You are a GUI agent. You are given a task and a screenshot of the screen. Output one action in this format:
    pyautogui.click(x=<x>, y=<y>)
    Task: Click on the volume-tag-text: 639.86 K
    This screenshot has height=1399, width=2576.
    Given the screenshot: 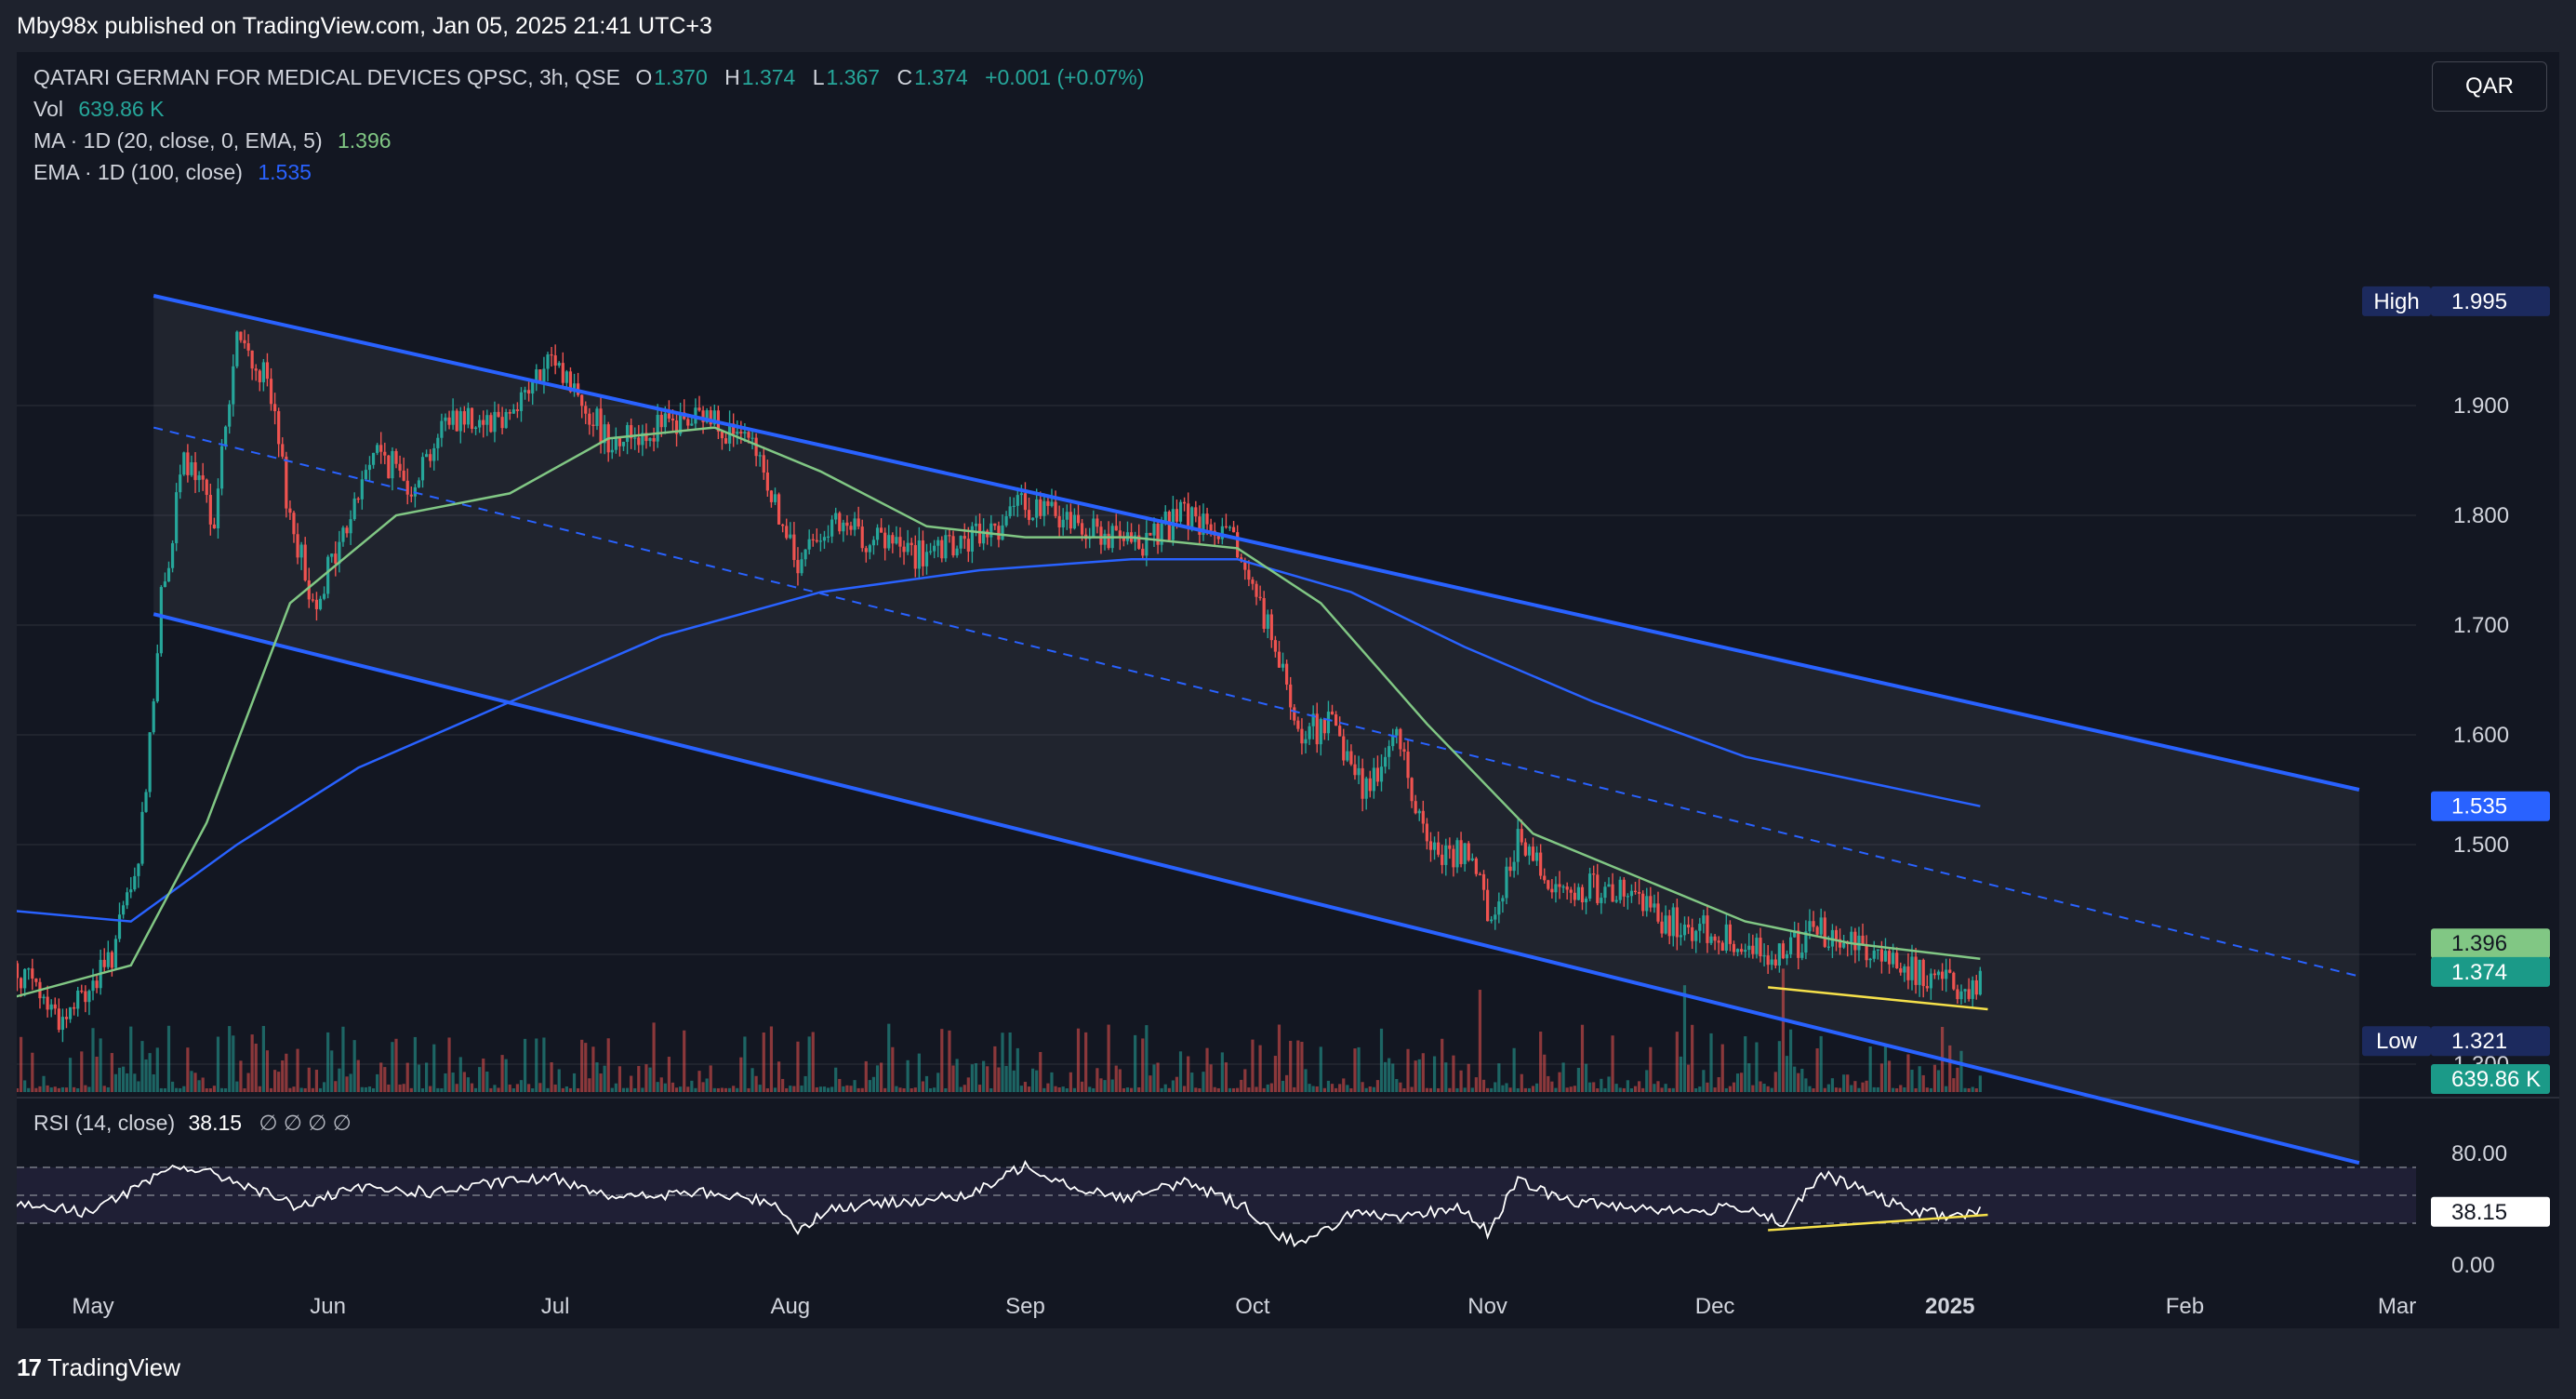 What is the action you would take?
    pyautogui.click(x=2496, y=1079)
    